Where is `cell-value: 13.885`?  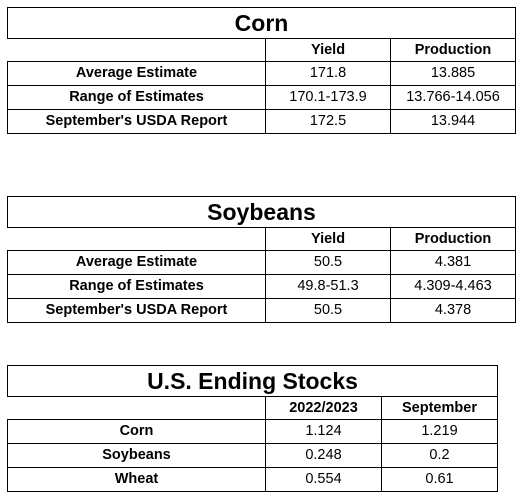 cell-value: 13.885 is located at coordinates (453, 73).